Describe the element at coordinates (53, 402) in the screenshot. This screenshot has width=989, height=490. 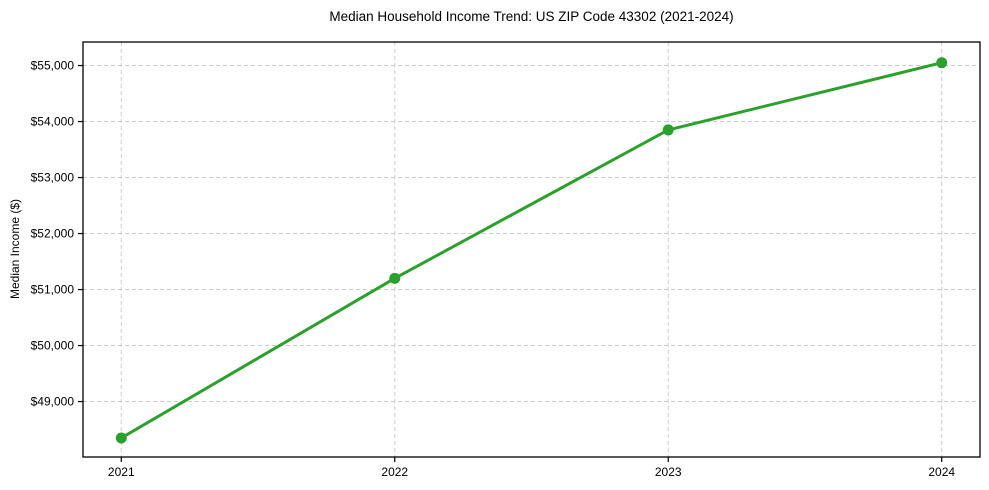
I see `y-tick-label: $49,000` at that location.